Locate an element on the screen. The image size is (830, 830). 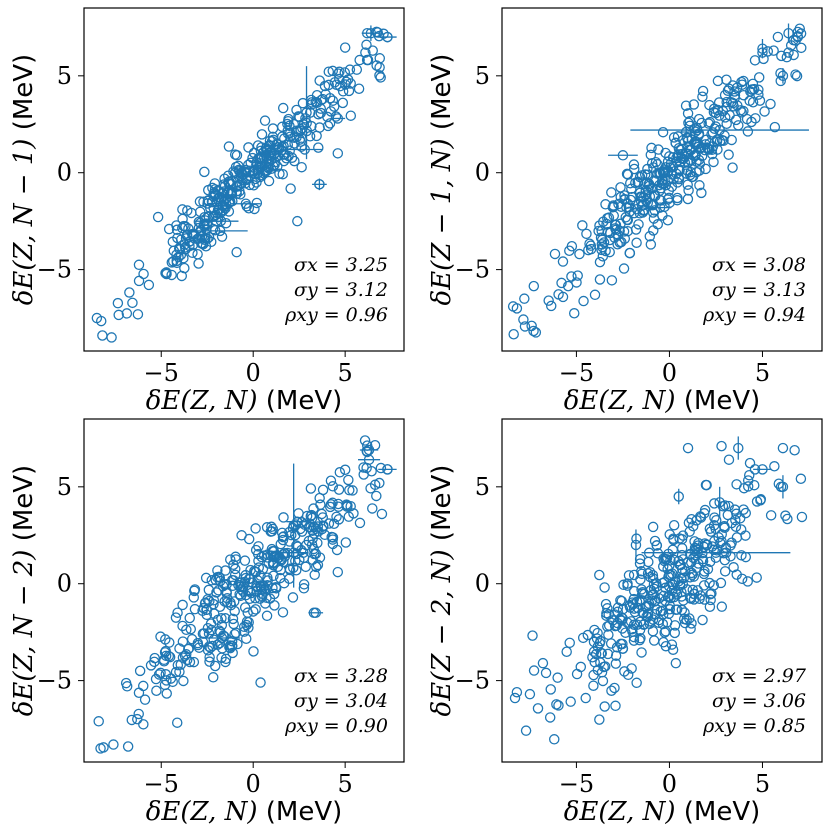
y-tick-label: 0 is located at coordinates (482, 584).